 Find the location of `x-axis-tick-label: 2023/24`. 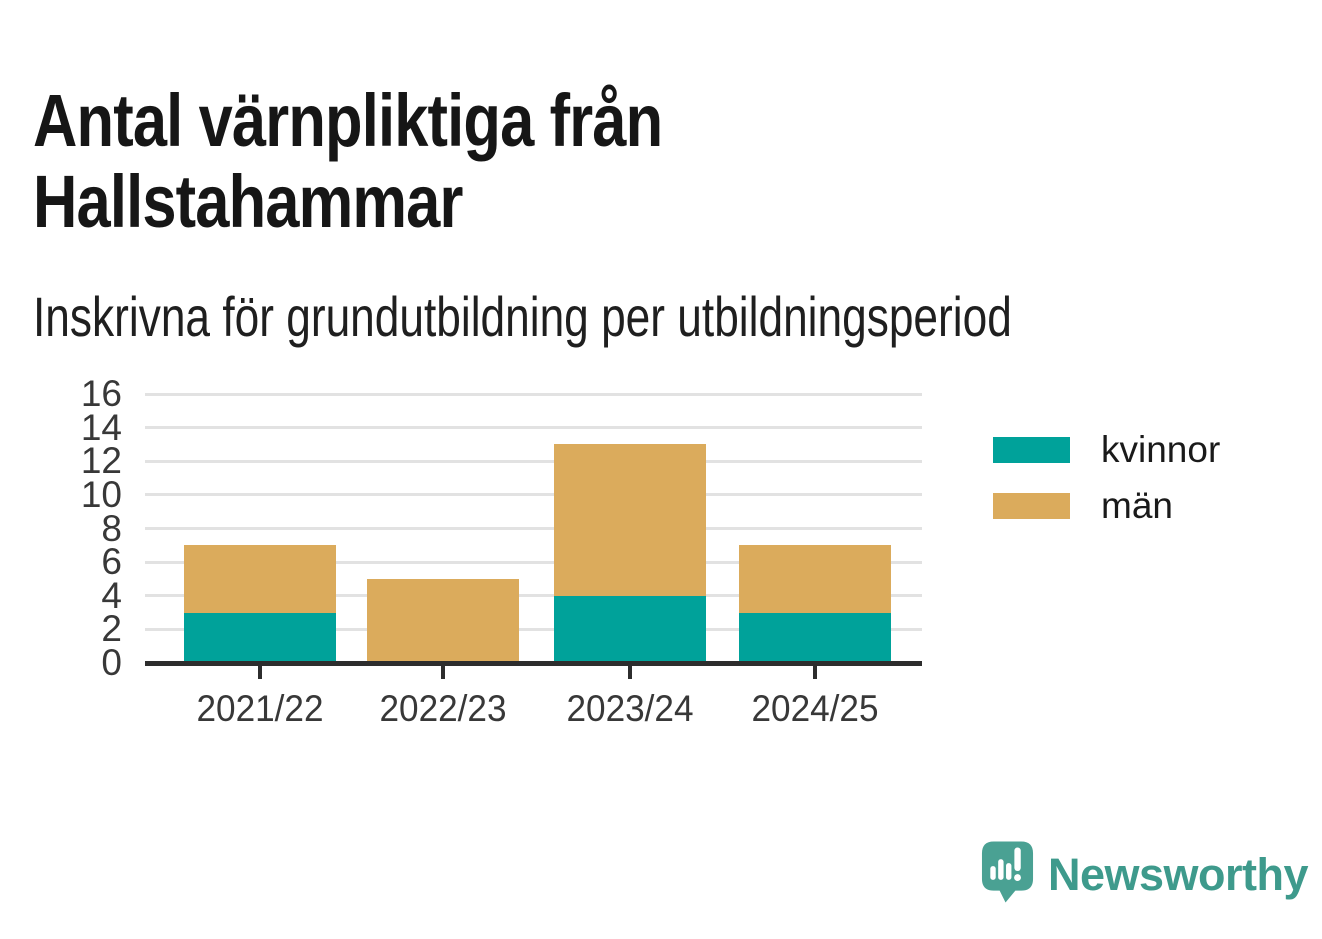

x-axis-tick-label: 2023/24 is located at coordinates (630, 708).